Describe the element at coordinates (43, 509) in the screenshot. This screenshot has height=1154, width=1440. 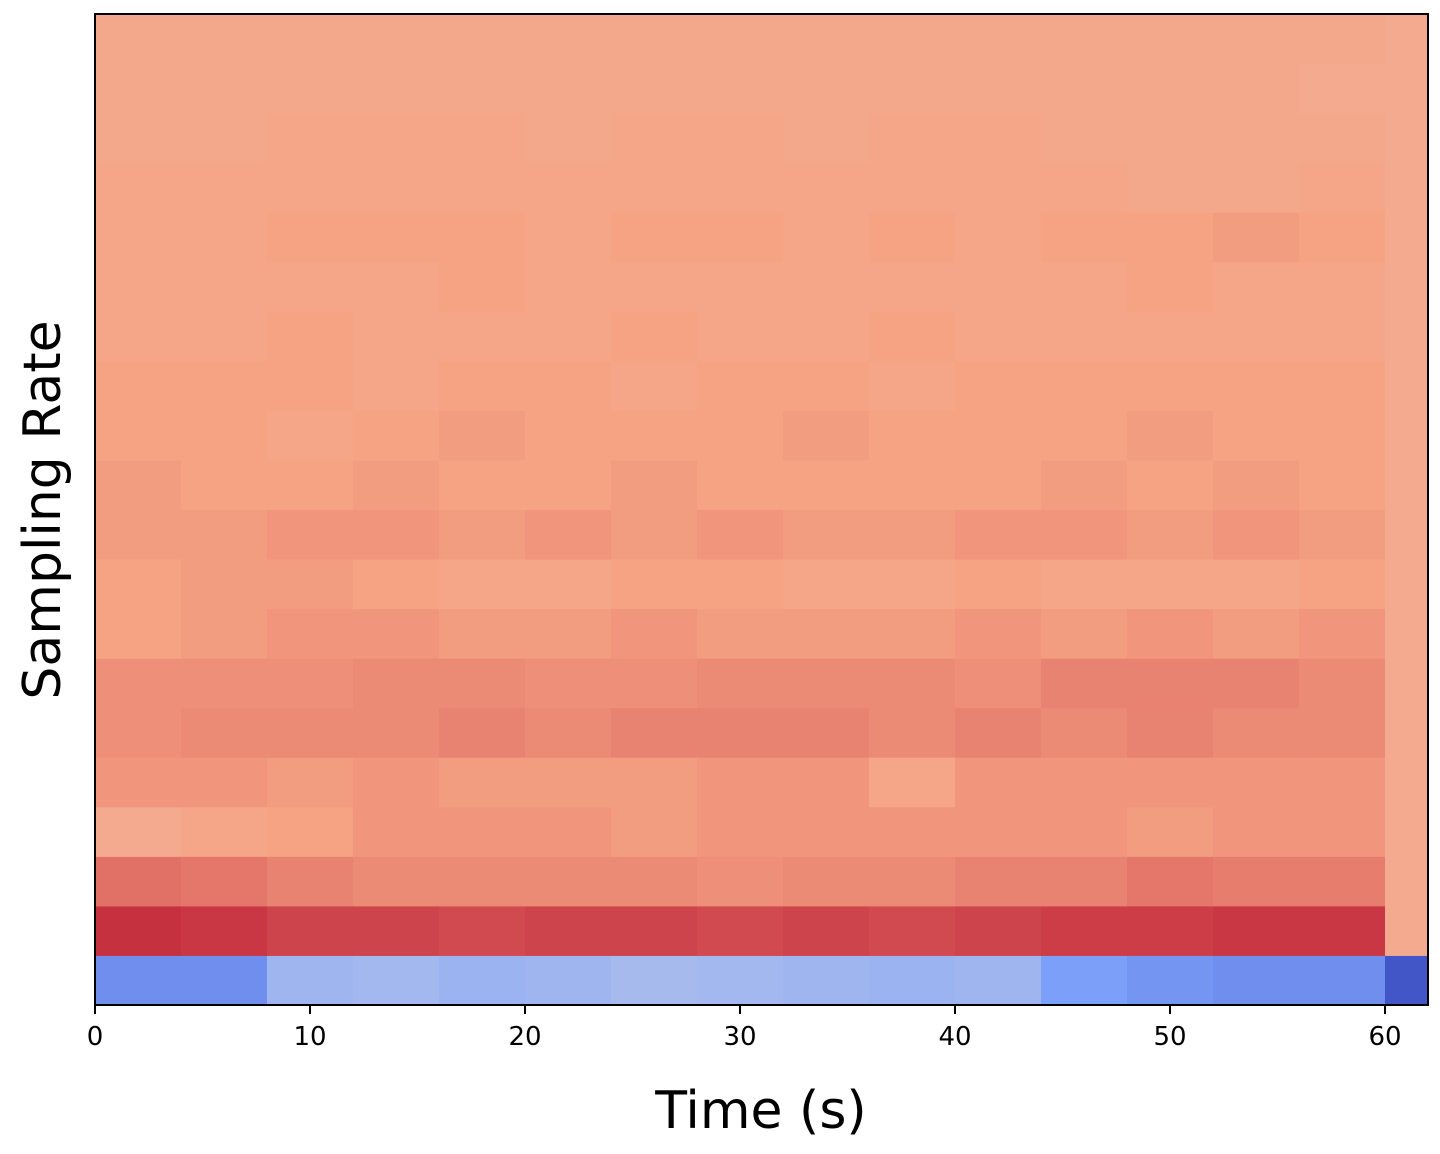
I see `y-axis-label: Sampling Rate` at that location.